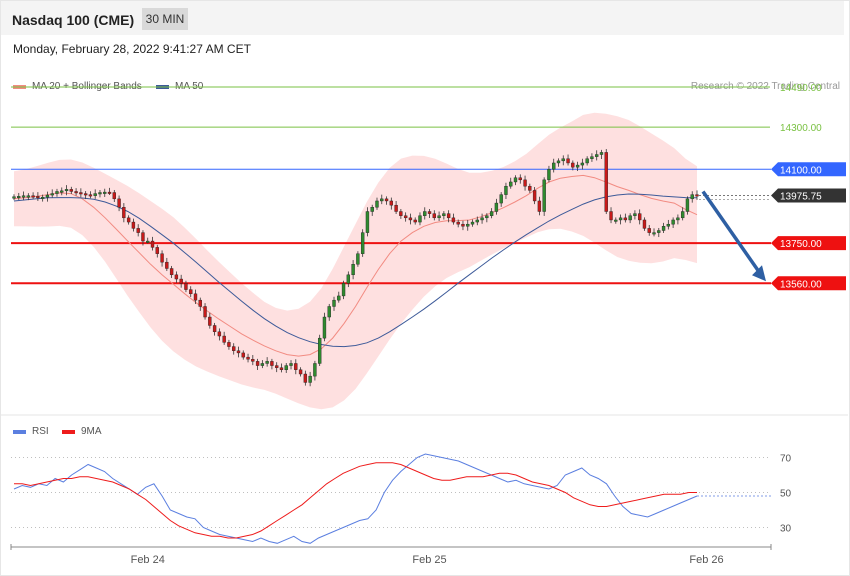 Image resolution: width=850 pixels, height=576 pixels. I want to click on timeframe-button: 30 MIN, so click(165, 19).